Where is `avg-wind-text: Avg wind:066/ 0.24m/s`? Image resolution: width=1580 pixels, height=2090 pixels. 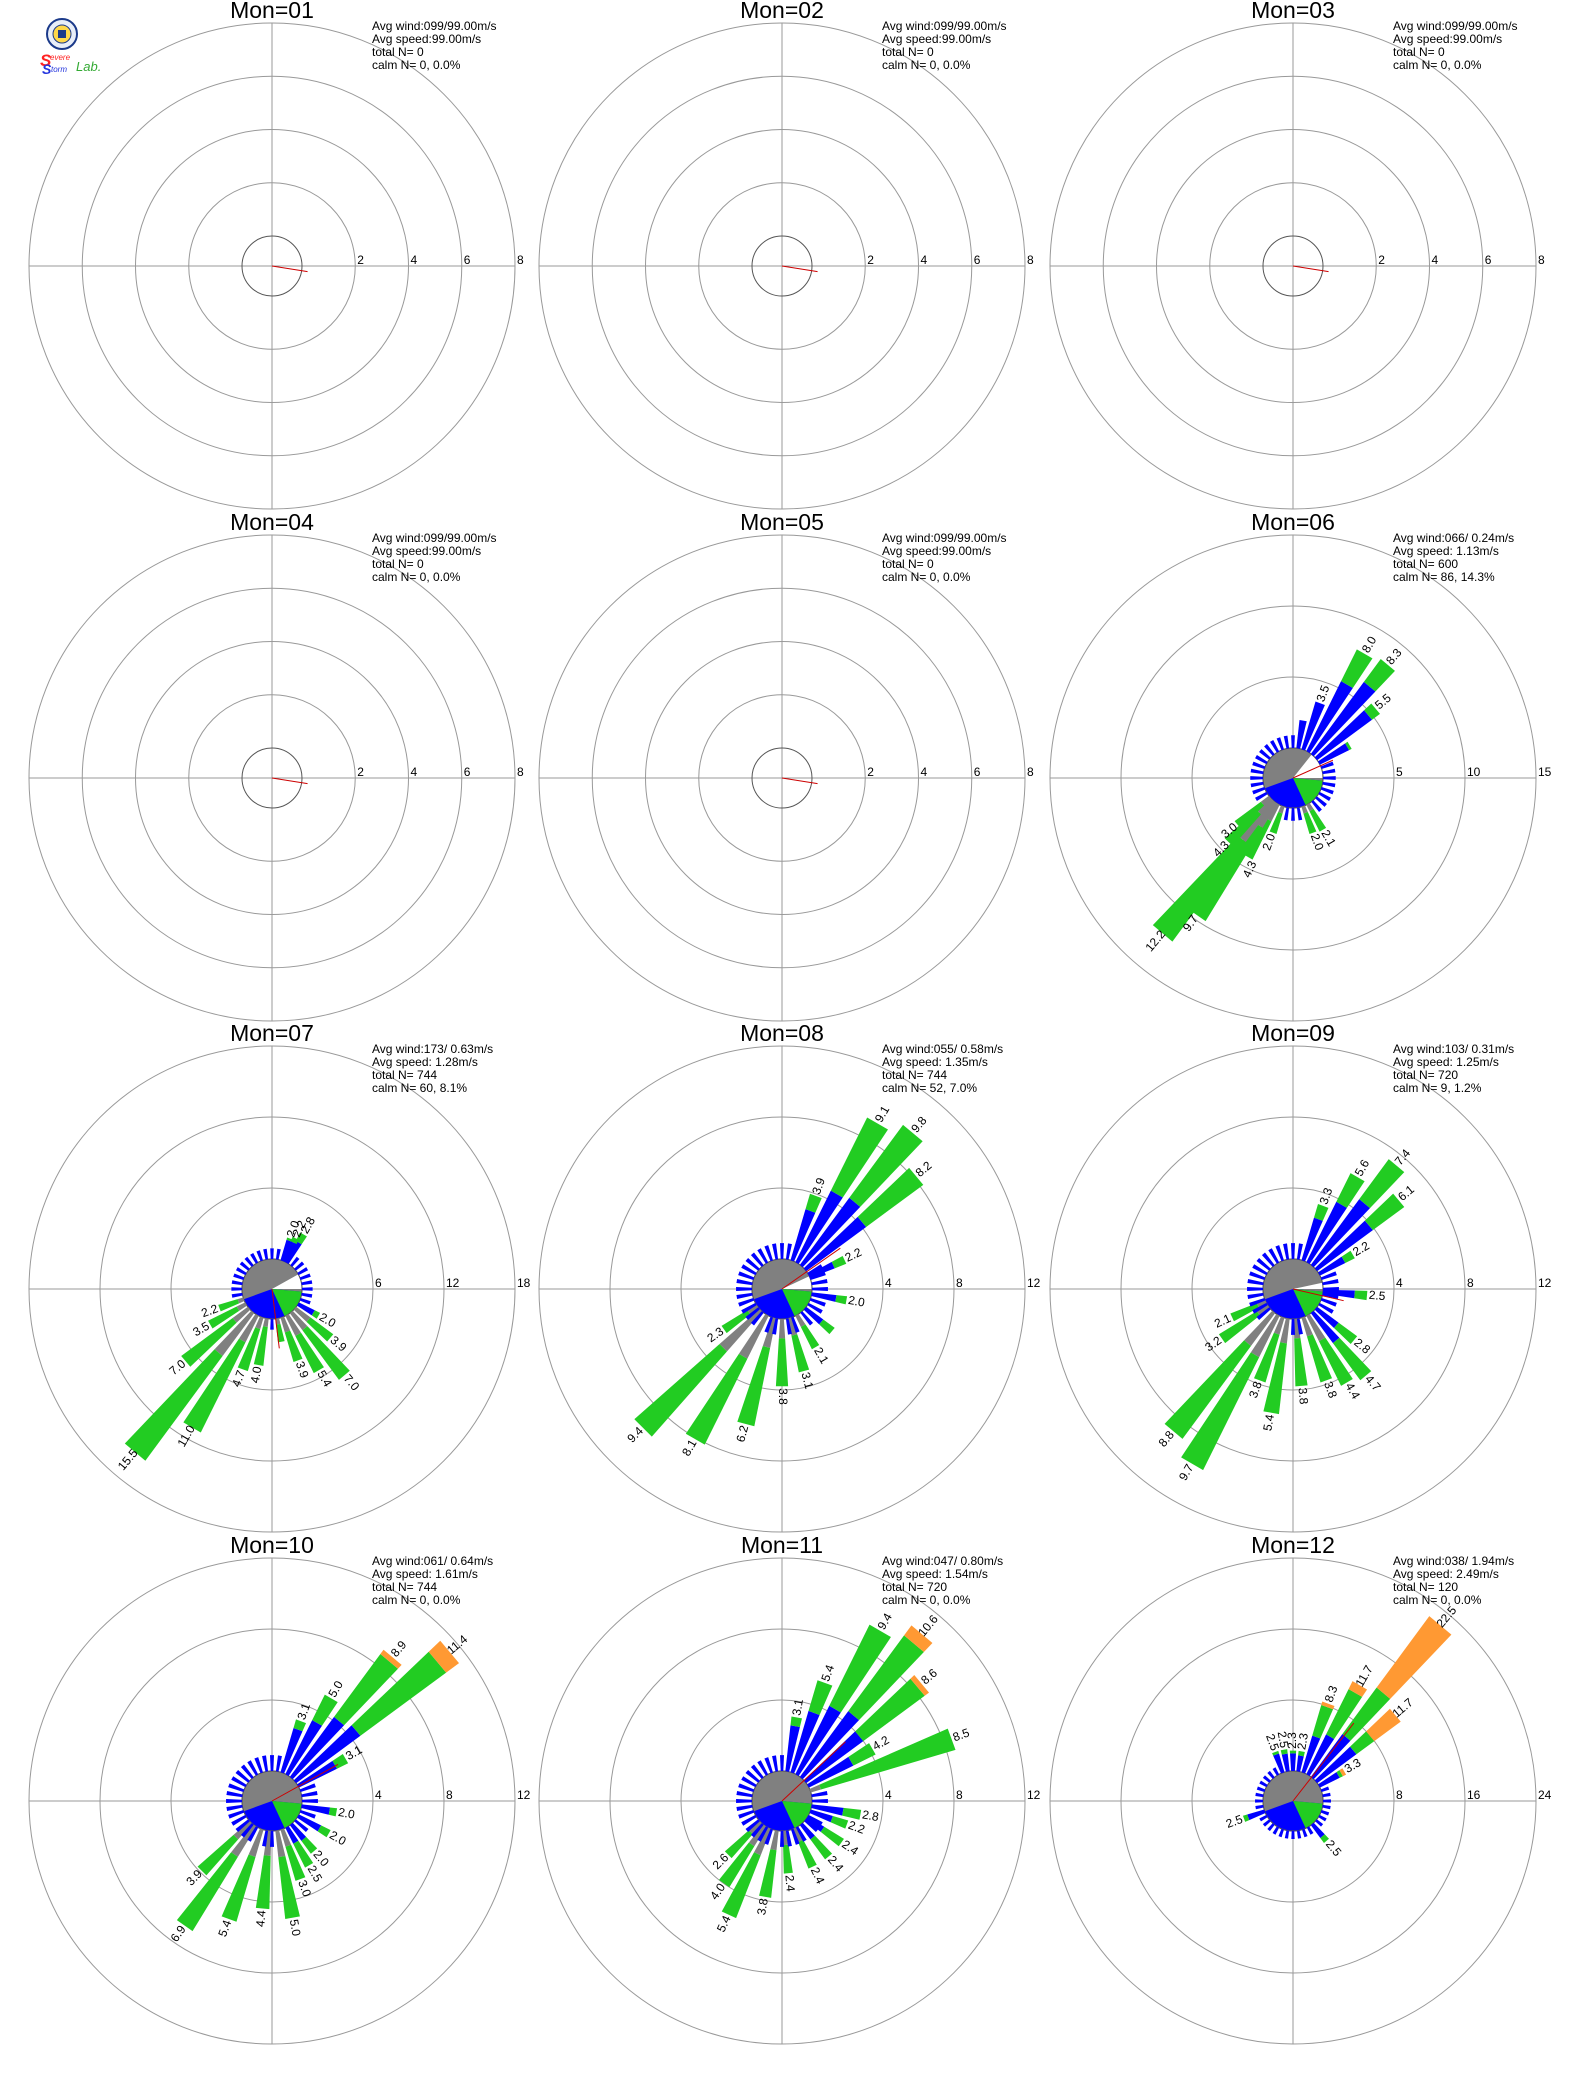
avg-wind-text: Avg wind:066/ 0.24m/s is located at coordinates (1453, 538).